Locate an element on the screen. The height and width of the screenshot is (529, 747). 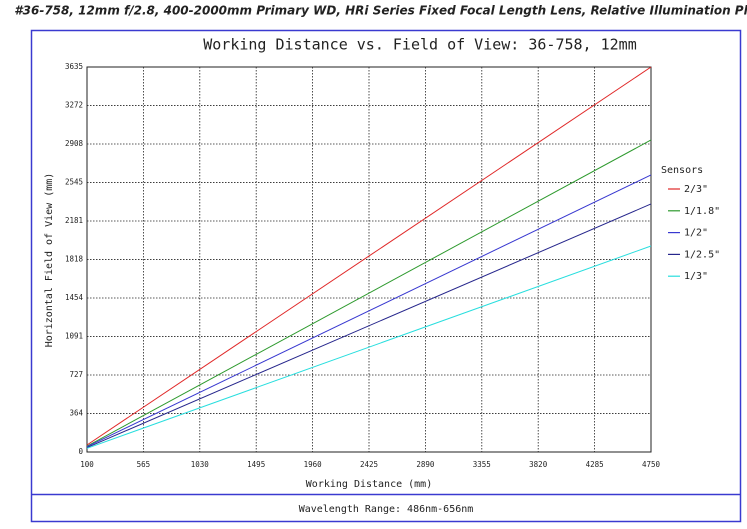
legend-label: 1/1.8" is located at coordinates (702, 211).